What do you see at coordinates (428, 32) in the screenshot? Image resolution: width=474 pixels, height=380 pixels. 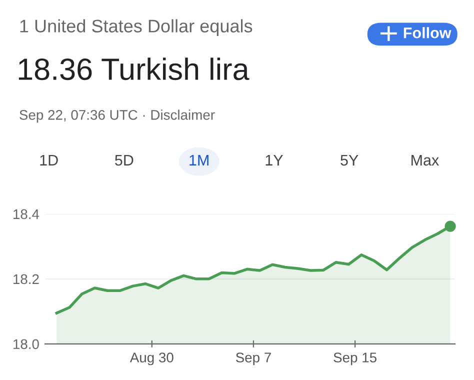 I see `text: Follow` at bounding box center [428, 32].